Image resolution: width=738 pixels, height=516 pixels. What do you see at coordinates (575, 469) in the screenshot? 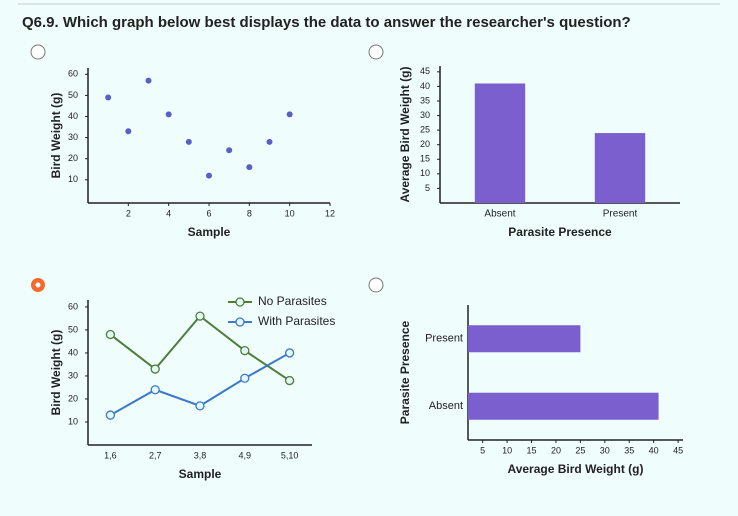
I see `x-axis-label: Average Bird Weight (g)` at bounding box center [575, 469].